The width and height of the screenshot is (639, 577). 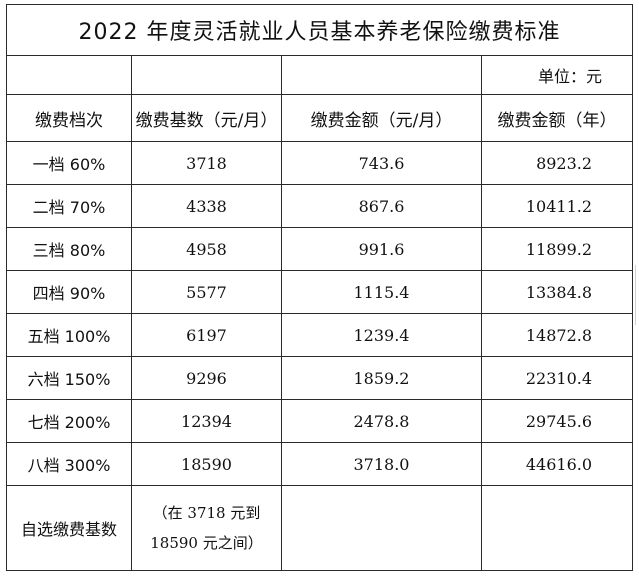 What do you see at coordinates (557, 75) in the screenshot?
I see `unit-label: 单位：元` at bounding box center [557, 75].